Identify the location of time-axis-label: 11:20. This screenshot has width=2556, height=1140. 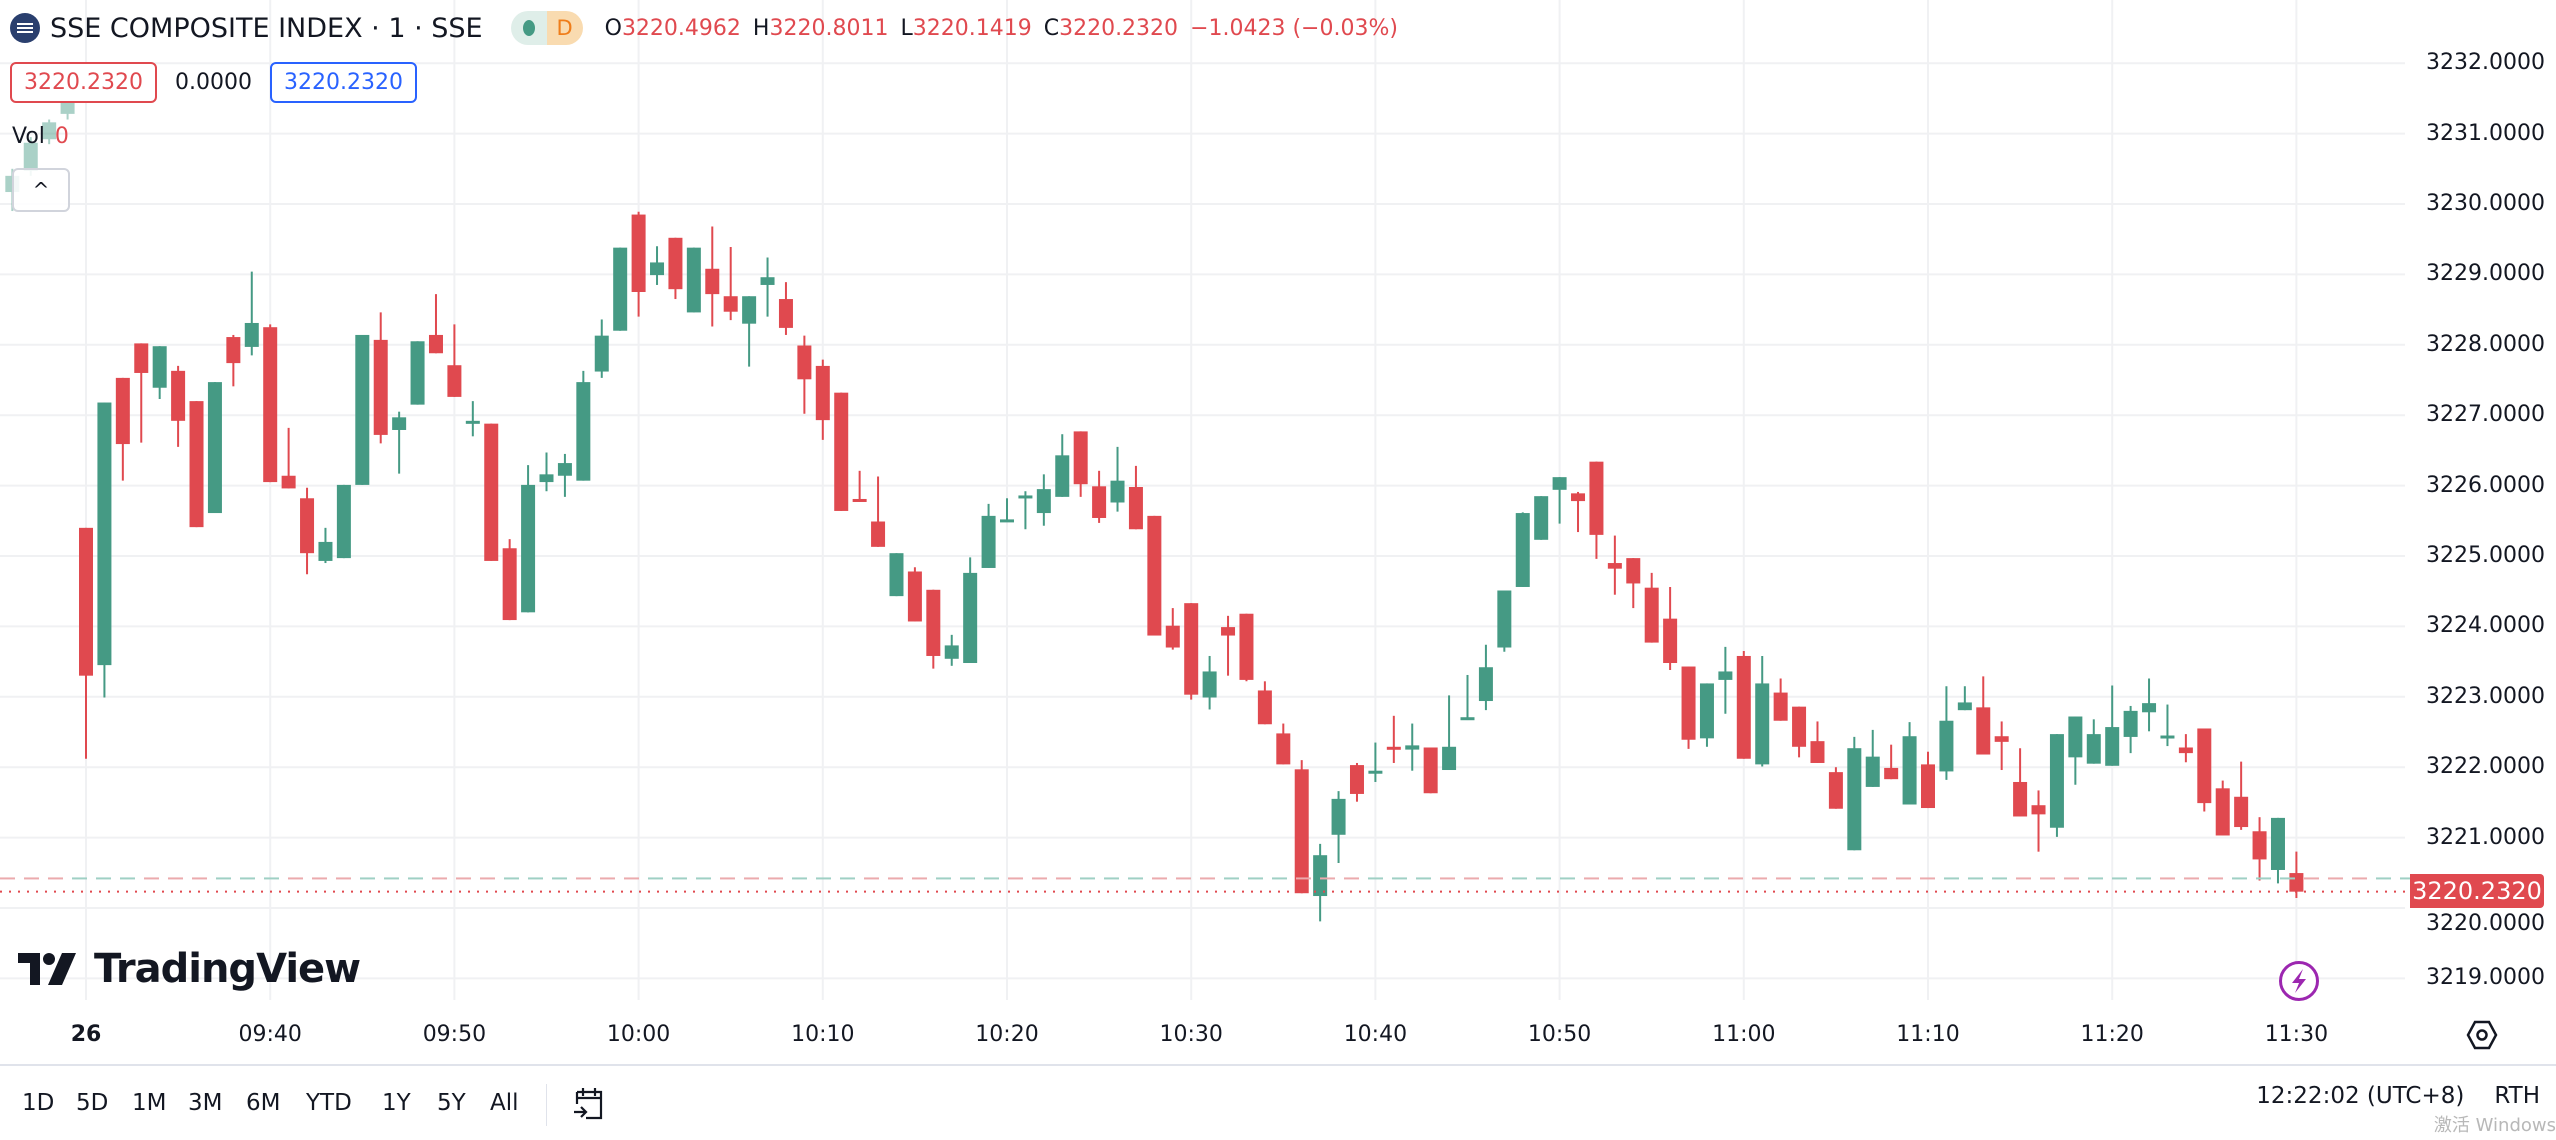
(2112, 1034).